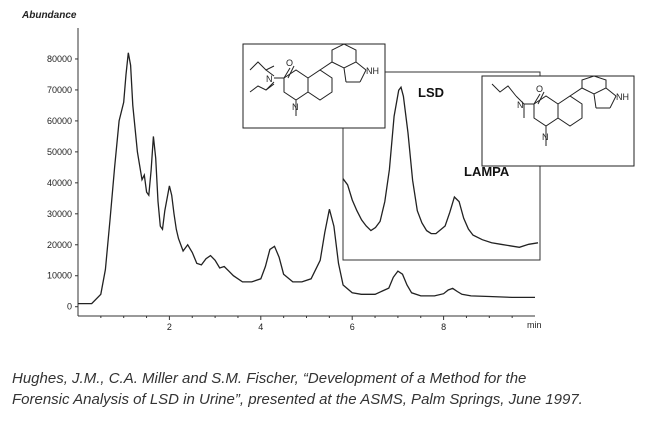 The image size is (650, 424). What do you see at coordinates (59, 59) in the screenshot?
I see `y-tick-label: 80000` at bounding box center [59, 59].